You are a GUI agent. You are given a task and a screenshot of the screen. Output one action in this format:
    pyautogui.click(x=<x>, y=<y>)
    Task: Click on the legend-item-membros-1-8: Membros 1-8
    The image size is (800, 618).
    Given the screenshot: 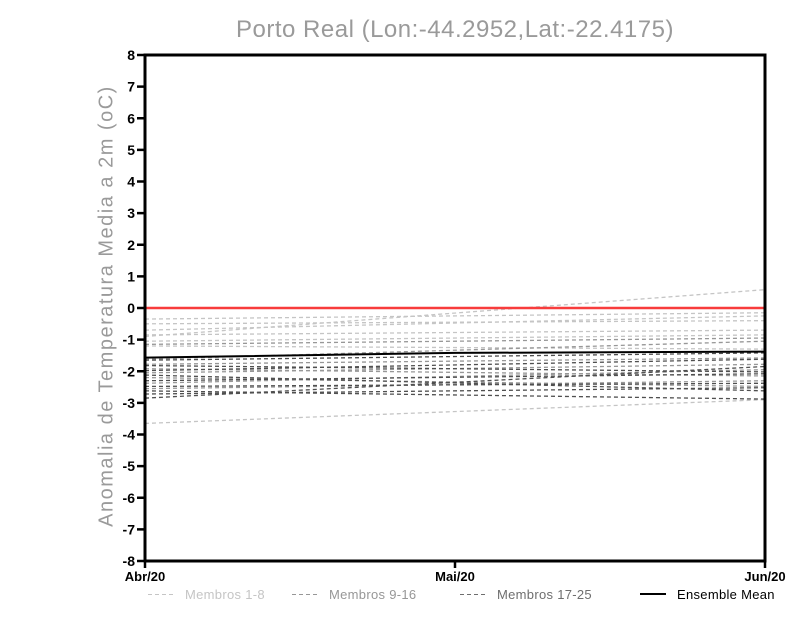 What is the action you would take?
    pyautogui.click(x=206, y=594)
    